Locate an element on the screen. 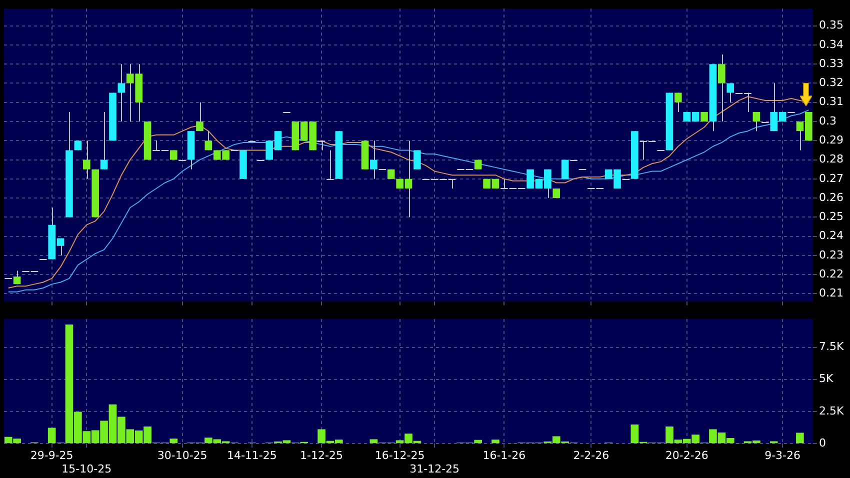 The image size is (850, 478). y-tick-label: 0.28 is located at coordinates (831, 159).